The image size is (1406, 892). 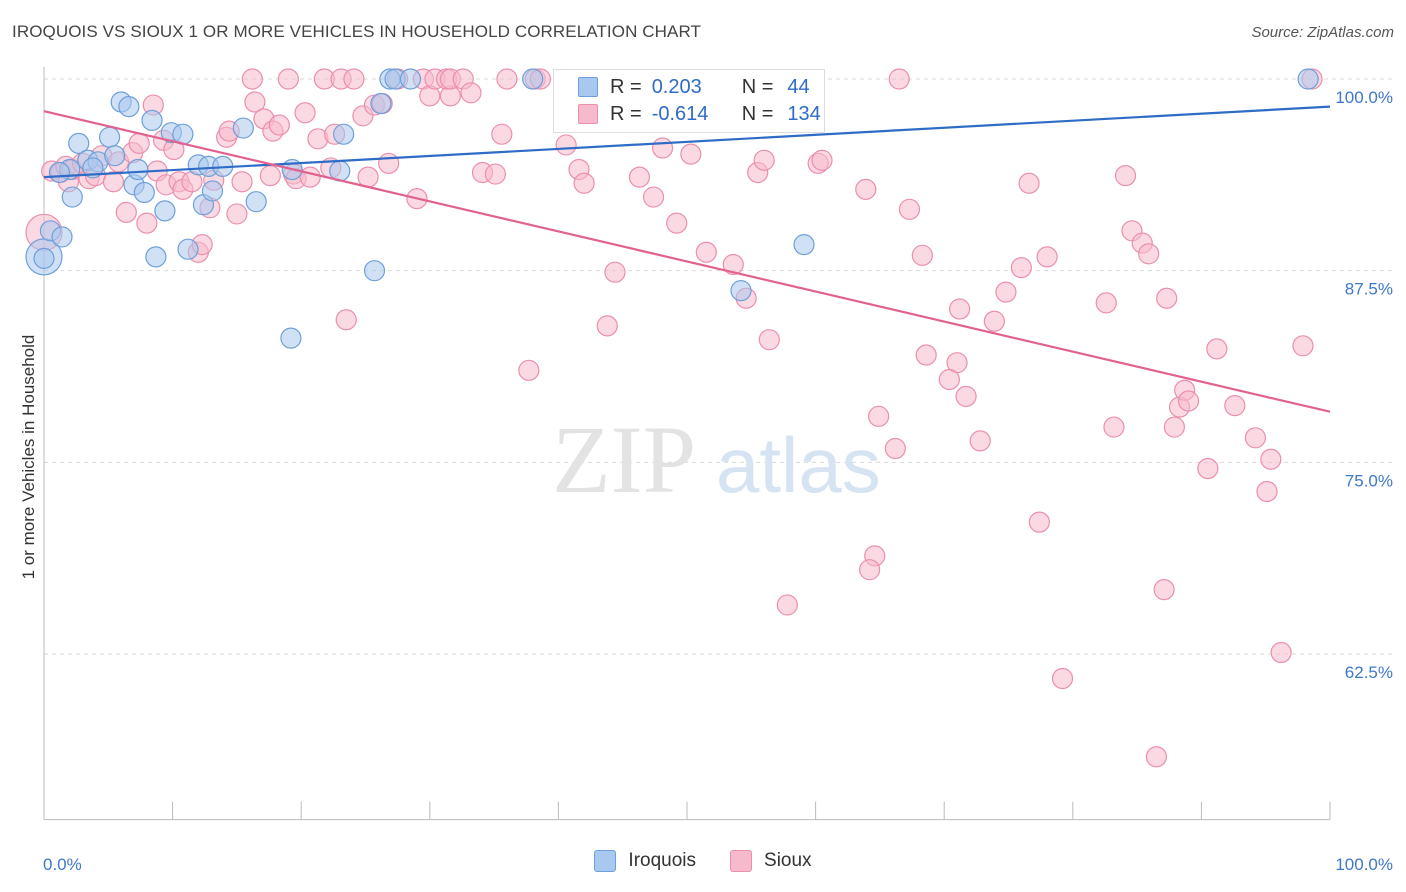 What do you see at coordinates (676, 86) in the screenshot?
I see `r-value-iroquois: 0.203` at bounding box center [676, 86].